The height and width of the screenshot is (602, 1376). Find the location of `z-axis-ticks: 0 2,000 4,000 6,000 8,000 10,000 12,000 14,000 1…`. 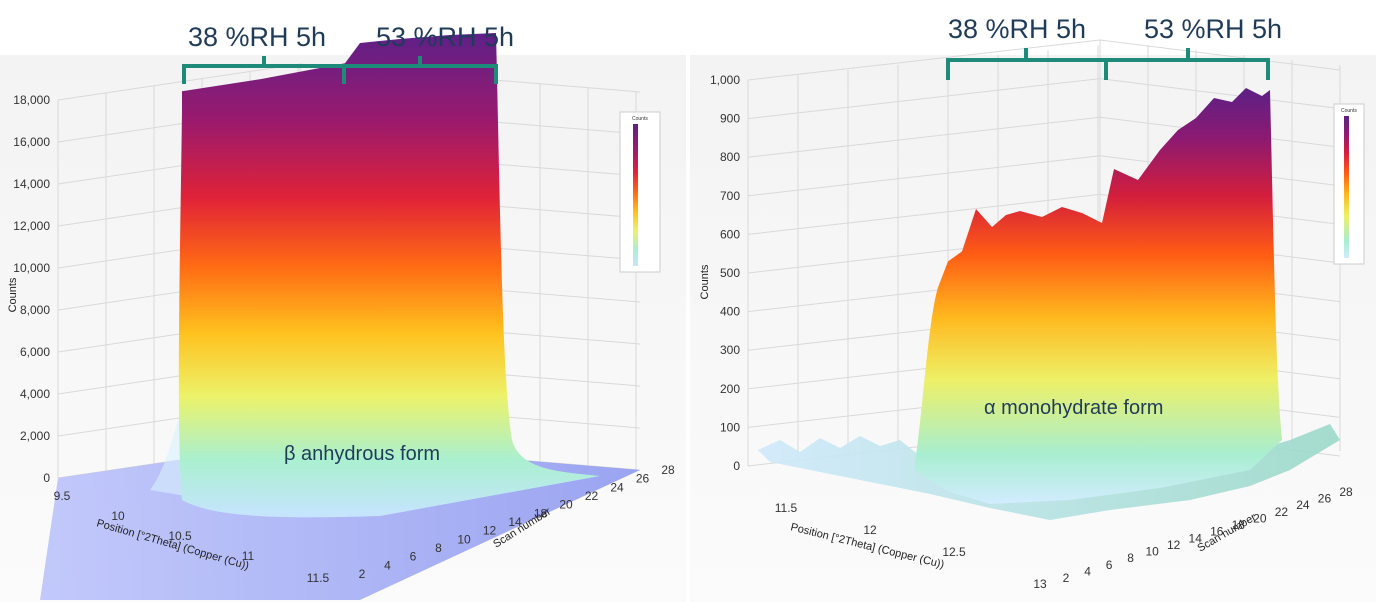

z-axis-ticks: 0 2,000 4,000 6,000 8,000 10,000 12,000 14,000 1… is located at coordinates (31, 289).